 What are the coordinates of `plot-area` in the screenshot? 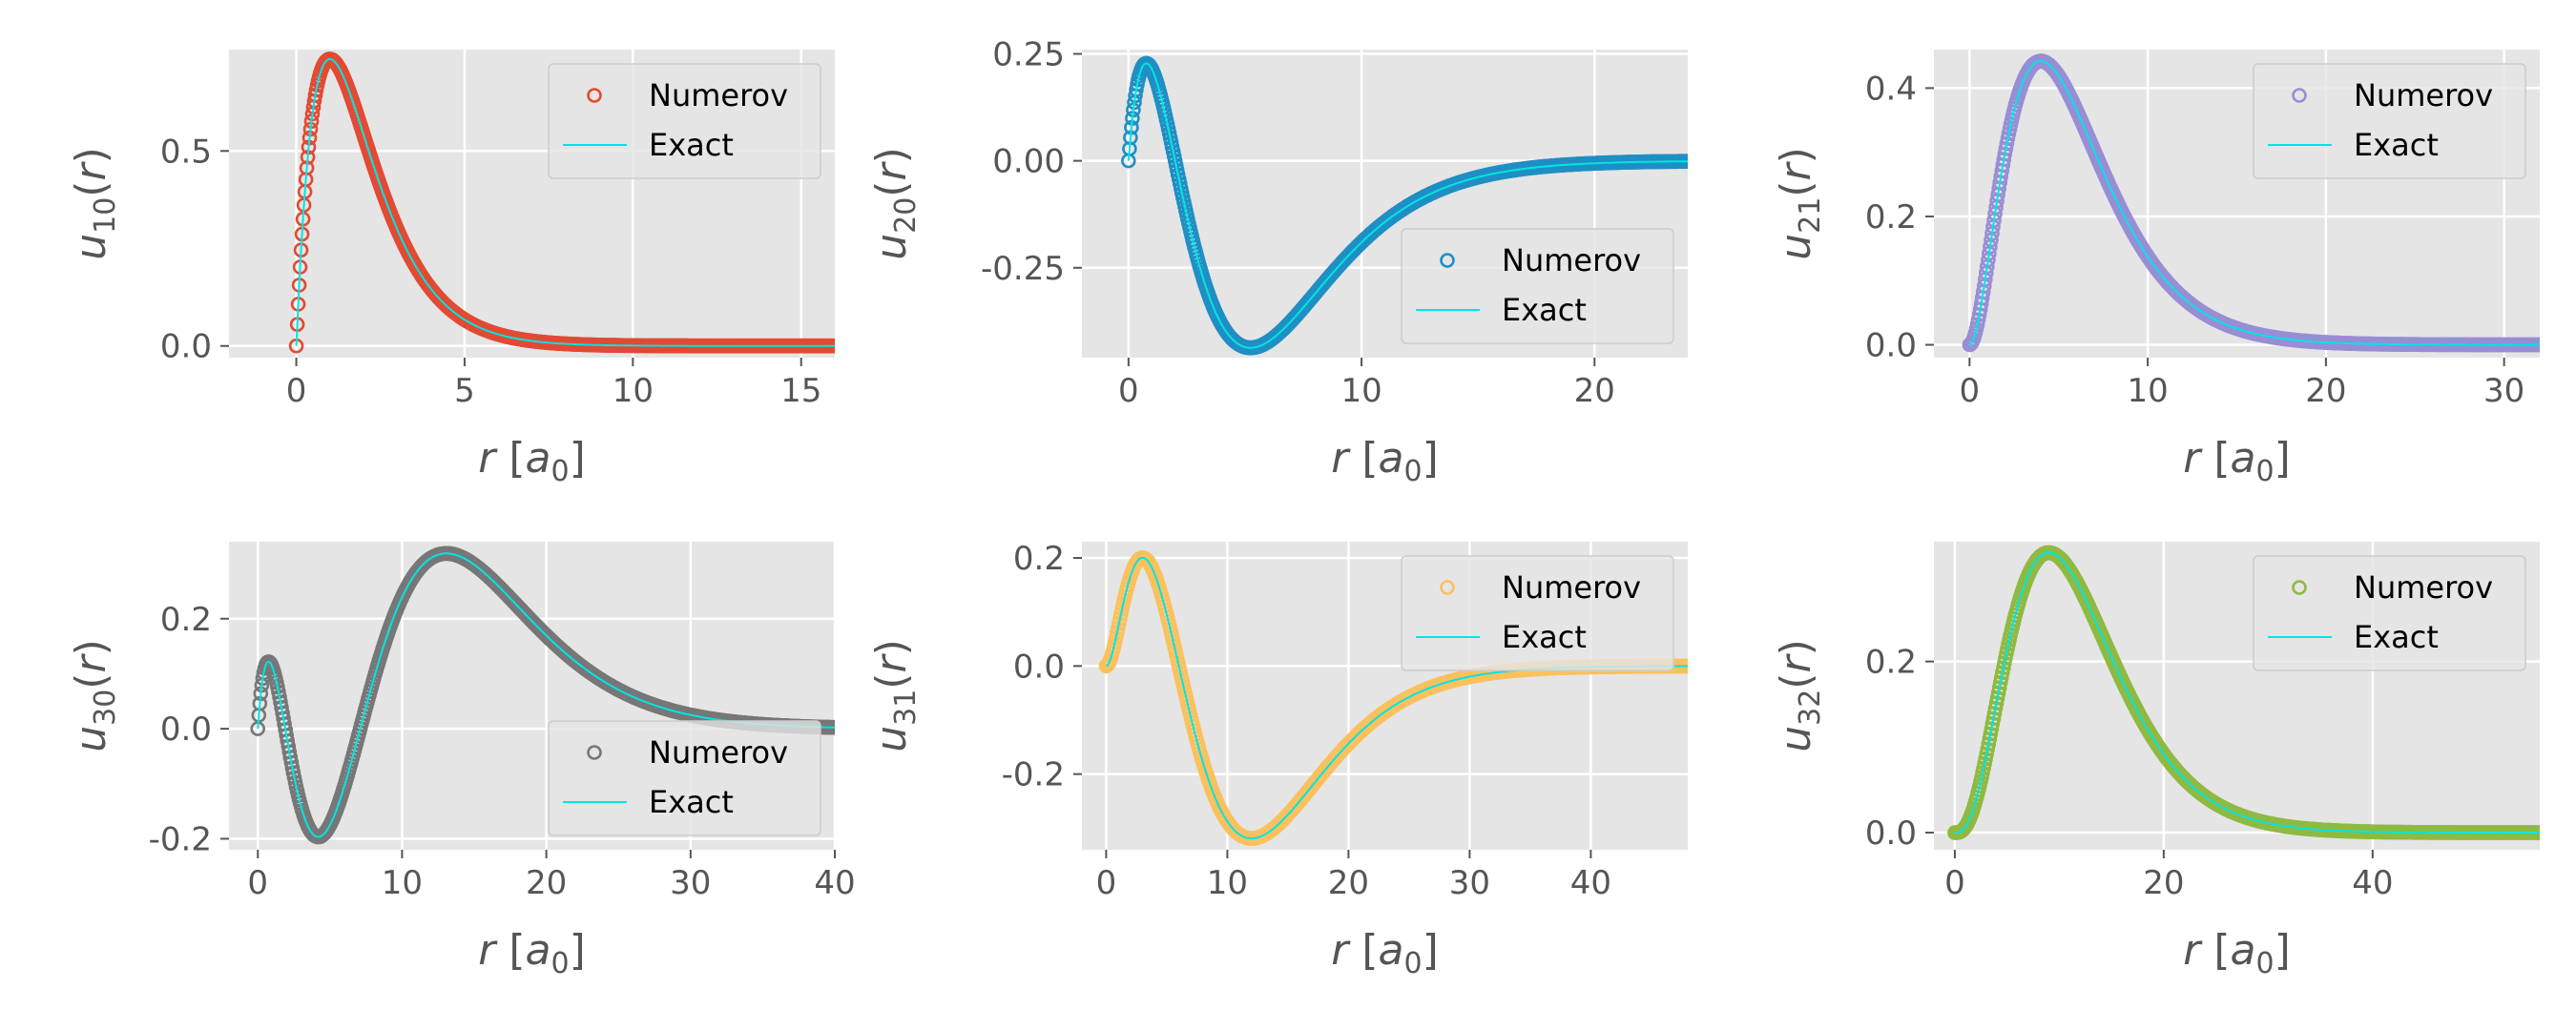 It's located at (1419, 205).